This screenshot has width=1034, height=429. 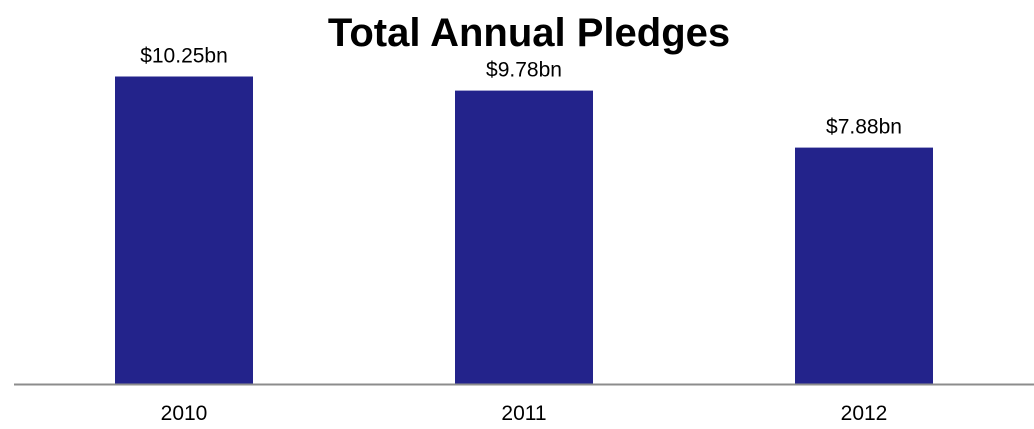 I want to click on chart-title: Total Annual Pledges, so click(x=529, y=33).